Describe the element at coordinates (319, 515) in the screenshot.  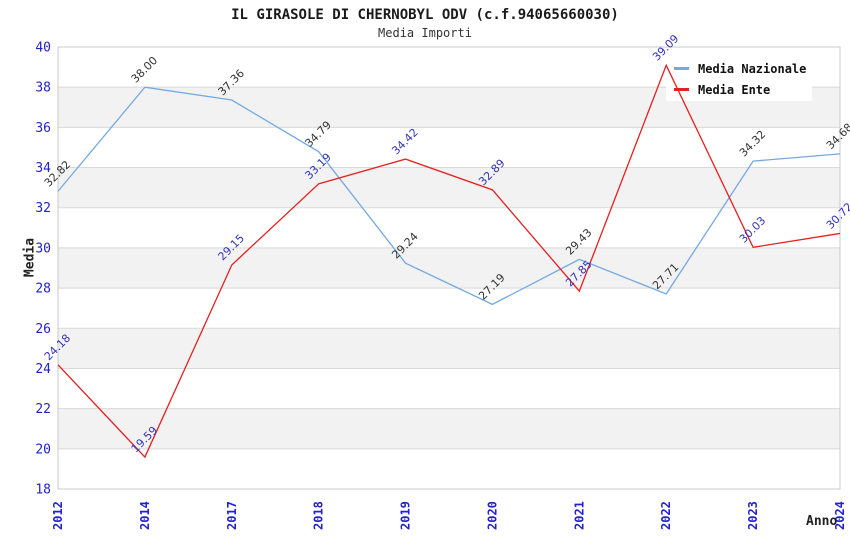
I see `x-tick-label: 2018` at that location.